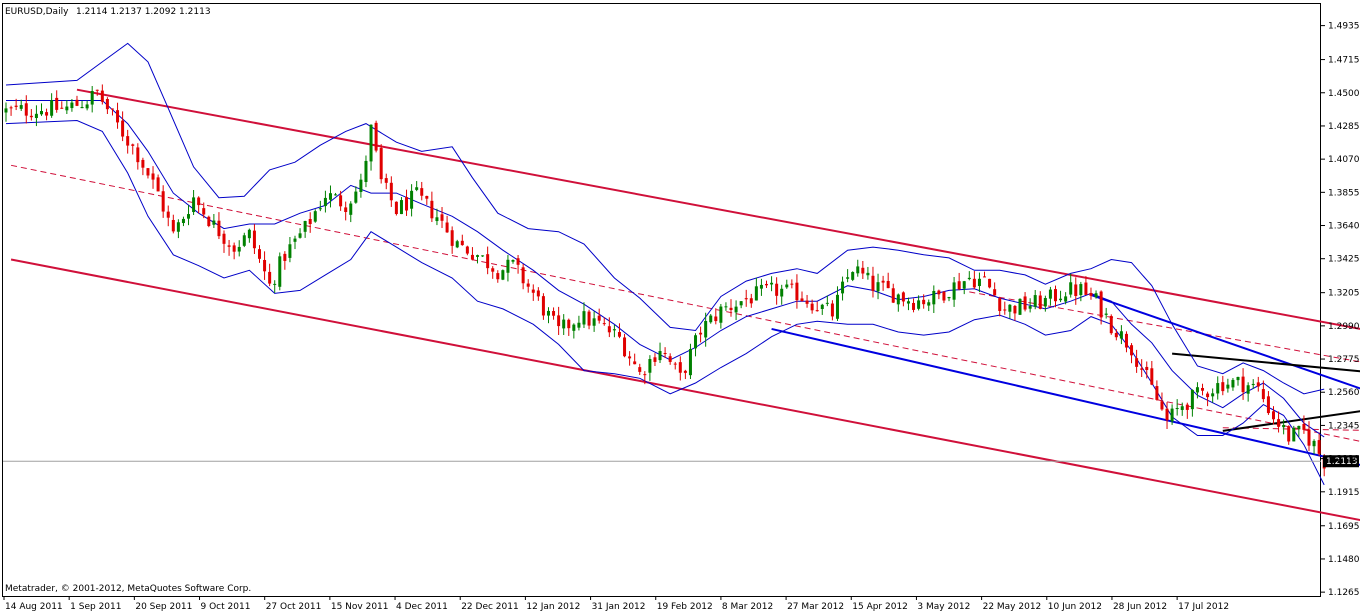 This screenshot has height=613, width=1360. I want to click on x-tick-label: 14 Aug 2011, so click(34, 607).